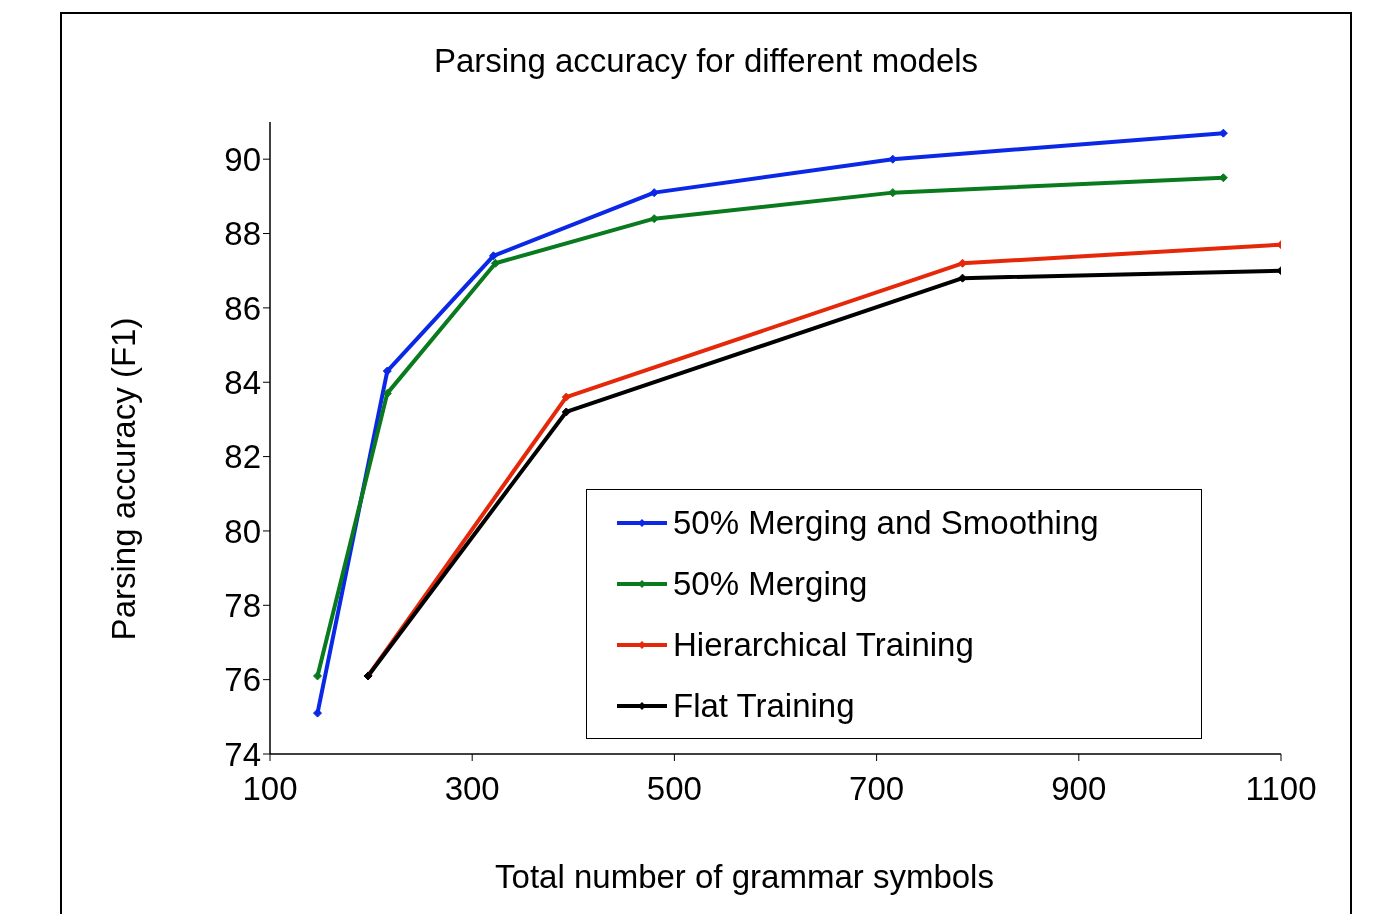 The height and width of the screenshot is (922, 1378). I want to click on y-tick-label: 86, so click(242, 308).